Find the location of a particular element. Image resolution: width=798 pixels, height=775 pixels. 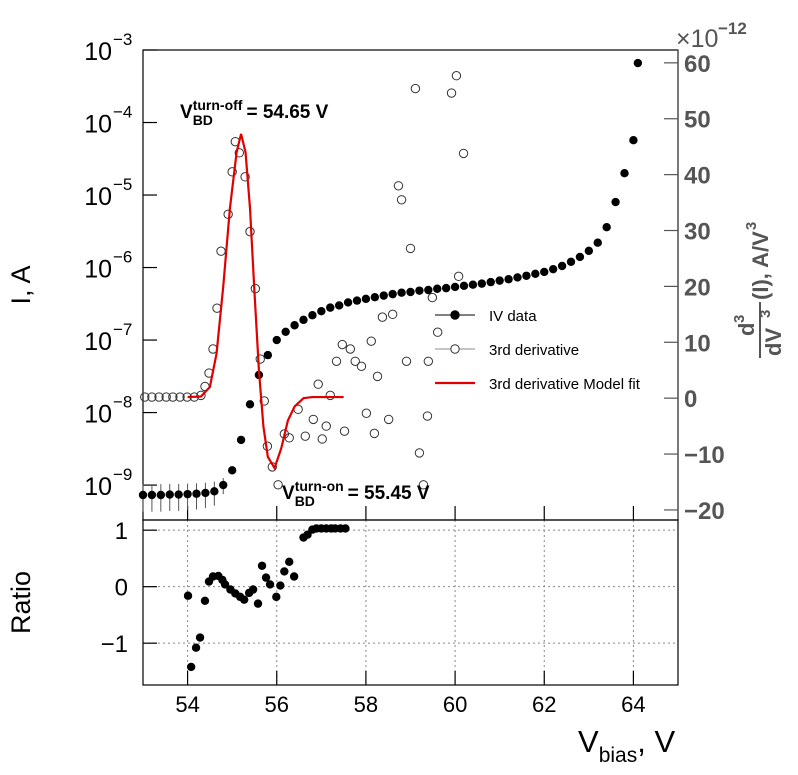

x-tick-label: 62 is located at coordinates (544, 704).